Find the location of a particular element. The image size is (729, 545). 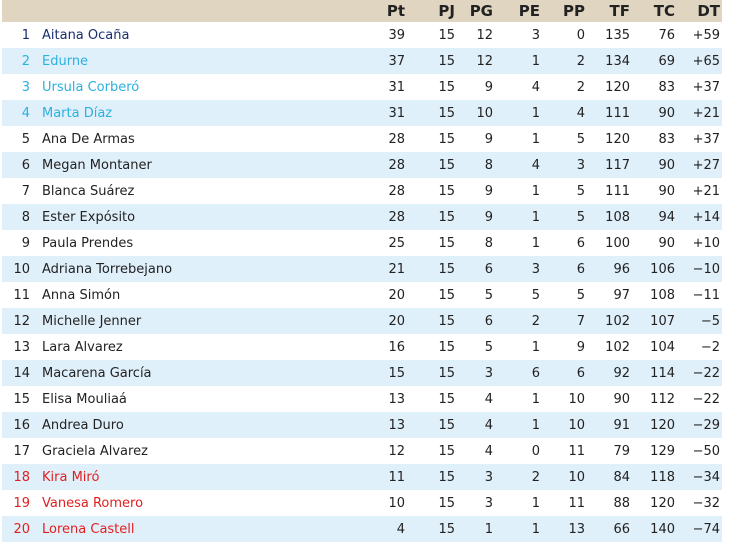

stat-pg: 10 is located at coordinates (484, 113).